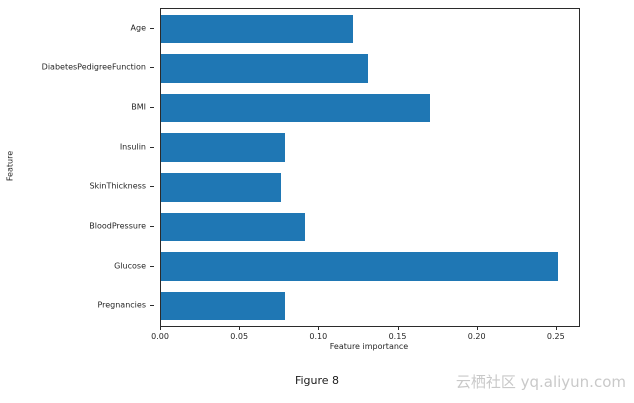 The image size is (634, 403). Describe the element at coordinates (93, 67) in the screenshot. I see `category-label: DiabetesPedigreeFunction` at that location.